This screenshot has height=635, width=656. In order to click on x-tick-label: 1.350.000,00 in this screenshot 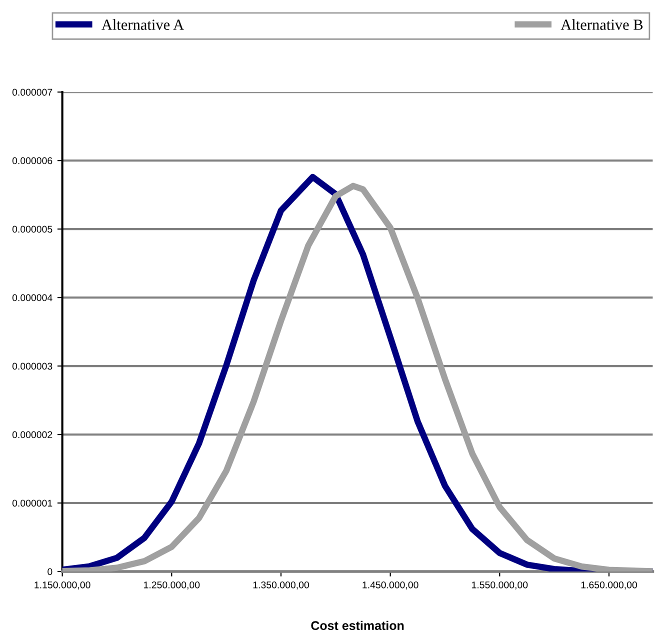, I will do `click(281, 585)`.